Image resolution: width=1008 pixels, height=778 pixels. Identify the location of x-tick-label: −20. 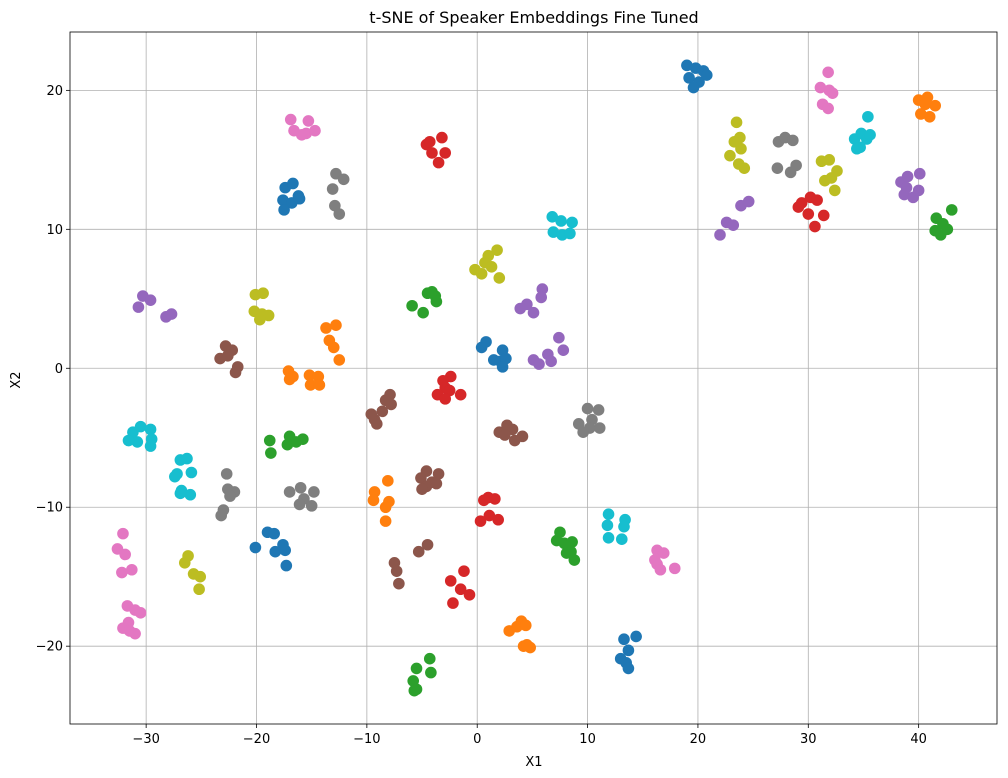
(256, 739).